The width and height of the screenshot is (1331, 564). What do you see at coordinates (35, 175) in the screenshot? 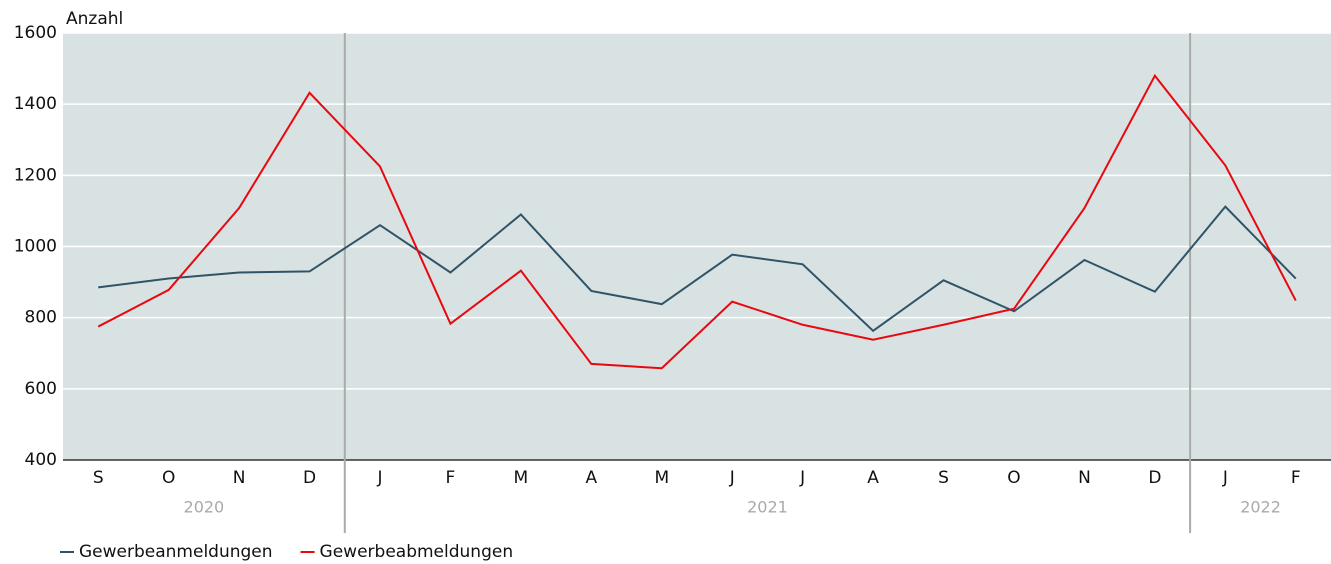
I see `y-tick-label: 1200` at bounding box center [35, 175].